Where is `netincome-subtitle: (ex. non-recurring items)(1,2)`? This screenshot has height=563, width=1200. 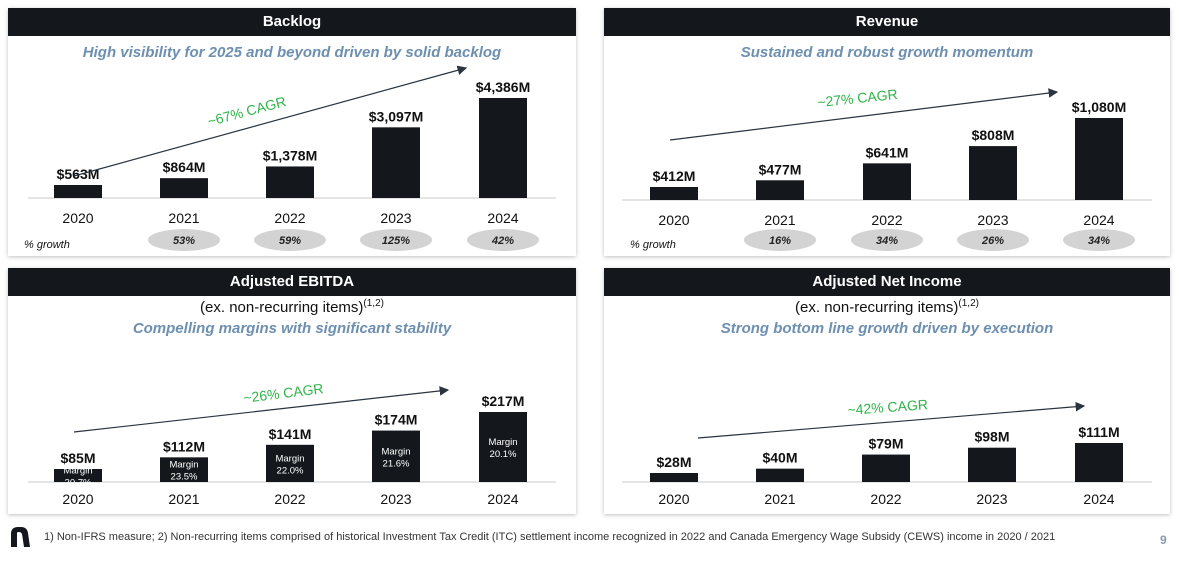 netincome-subtitle: (ex. non-recurring items)(1,2) is located at coordinates (887, 307).